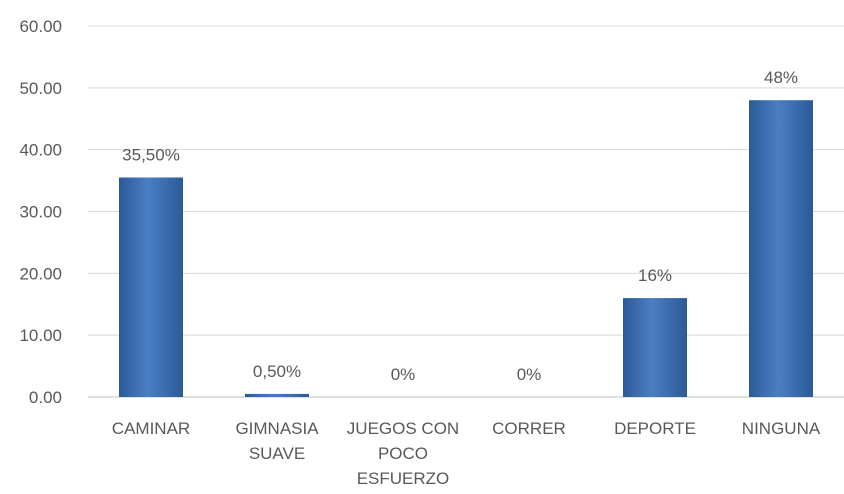 This screenshot has height=494, width=844. Describe the element at coordinates (151, 428) in the screenshot. I see `category-label: CAMINAR` at that location.